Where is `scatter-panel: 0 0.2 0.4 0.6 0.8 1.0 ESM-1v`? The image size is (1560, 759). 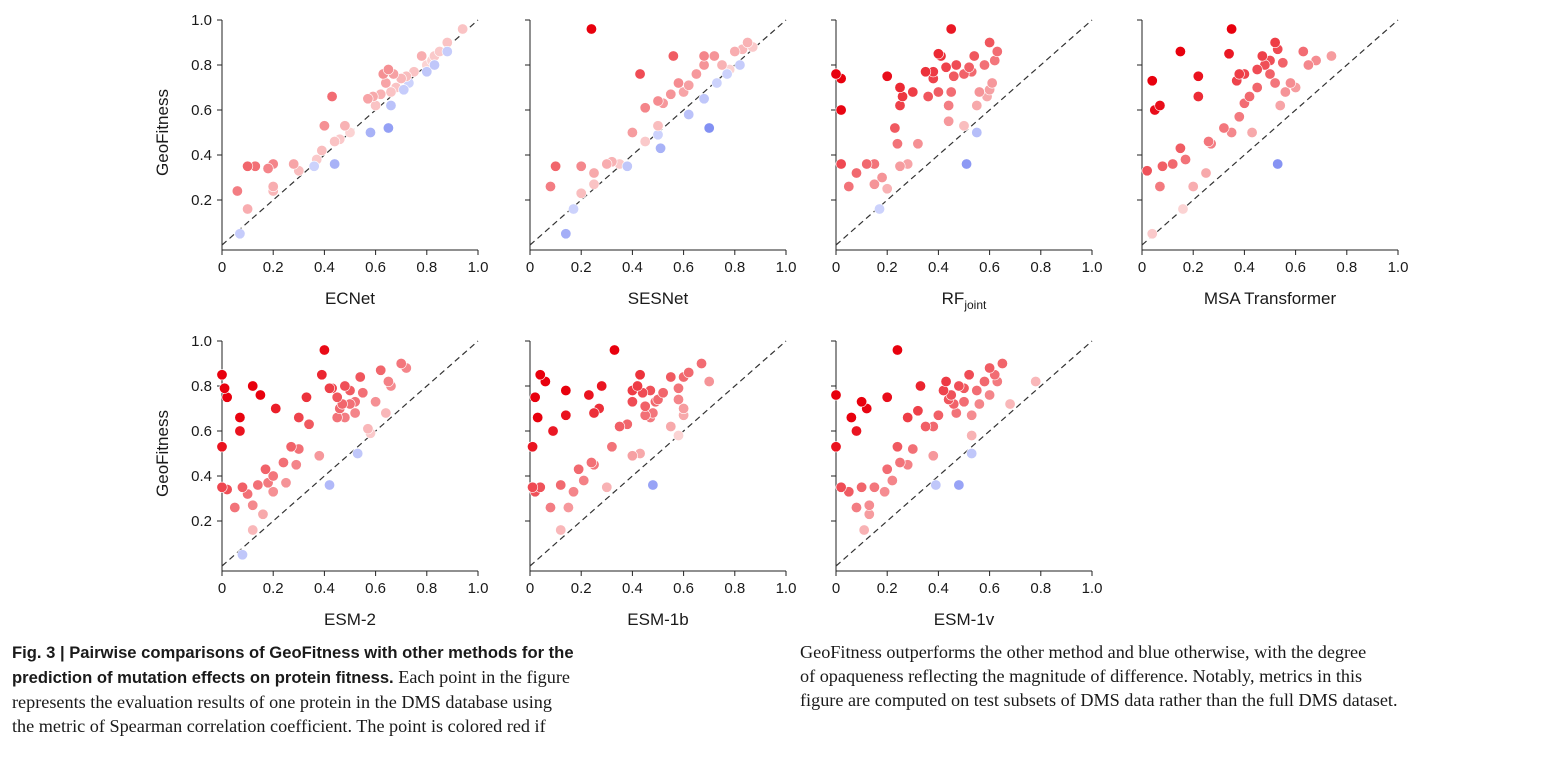 scatter-panel: 0 0.2 0.4 0.6 0.8 1.0 ESM-1v is located at coordinates (966, 484).